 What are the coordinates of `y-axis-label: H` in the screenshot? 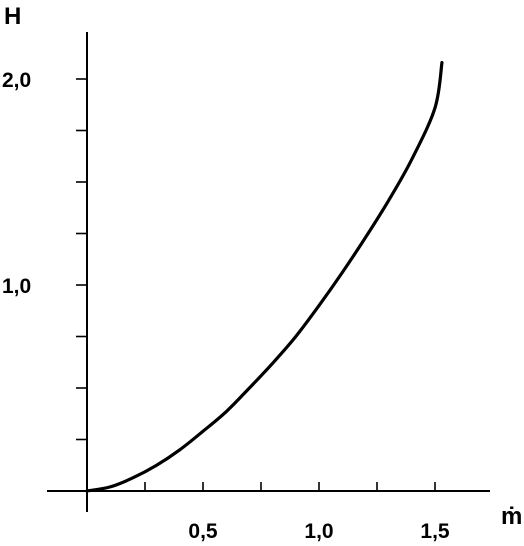 It's located at (12, 16).